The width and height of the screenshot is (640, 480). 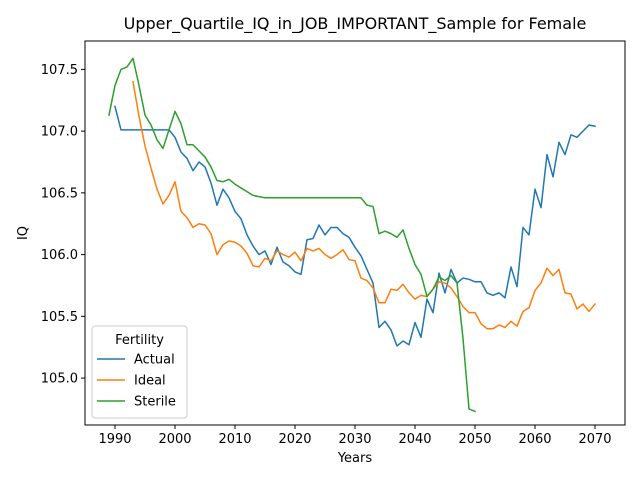 What do you see at coordinates (59, 317) in the screenshot?
I see `y-tick-label: 105.5` at bounding box center [59, 317].